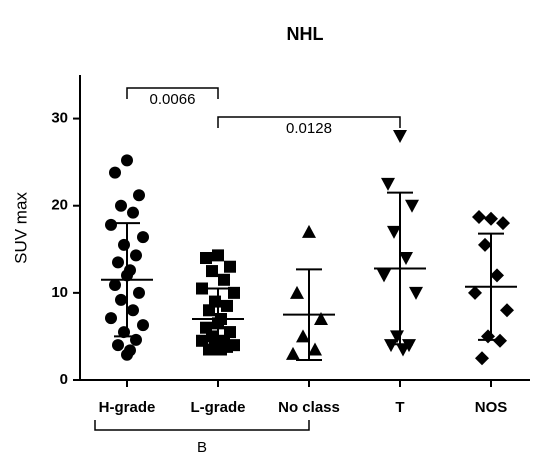 This screenshot has height=460, width=533. I want to click on bracket-label: 0.0066, so click(173, 99).